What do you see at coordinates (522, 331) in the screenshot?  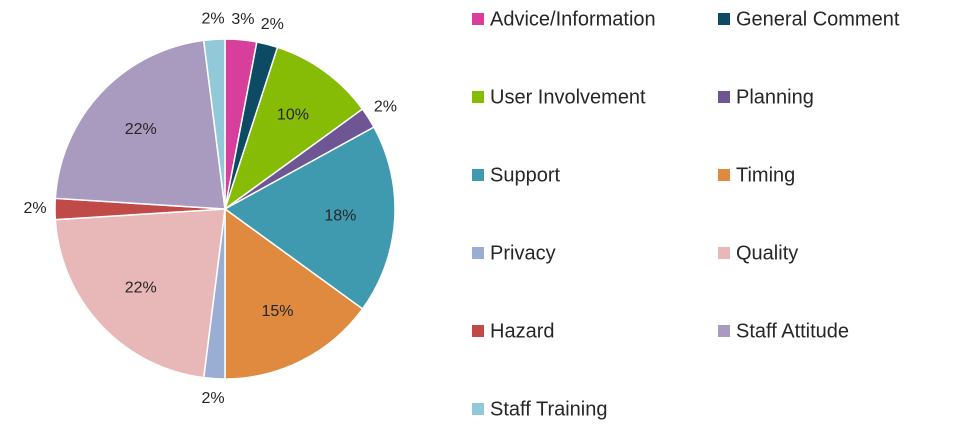 I see `legend-label: Hazard` at bounding box center [522, 331].